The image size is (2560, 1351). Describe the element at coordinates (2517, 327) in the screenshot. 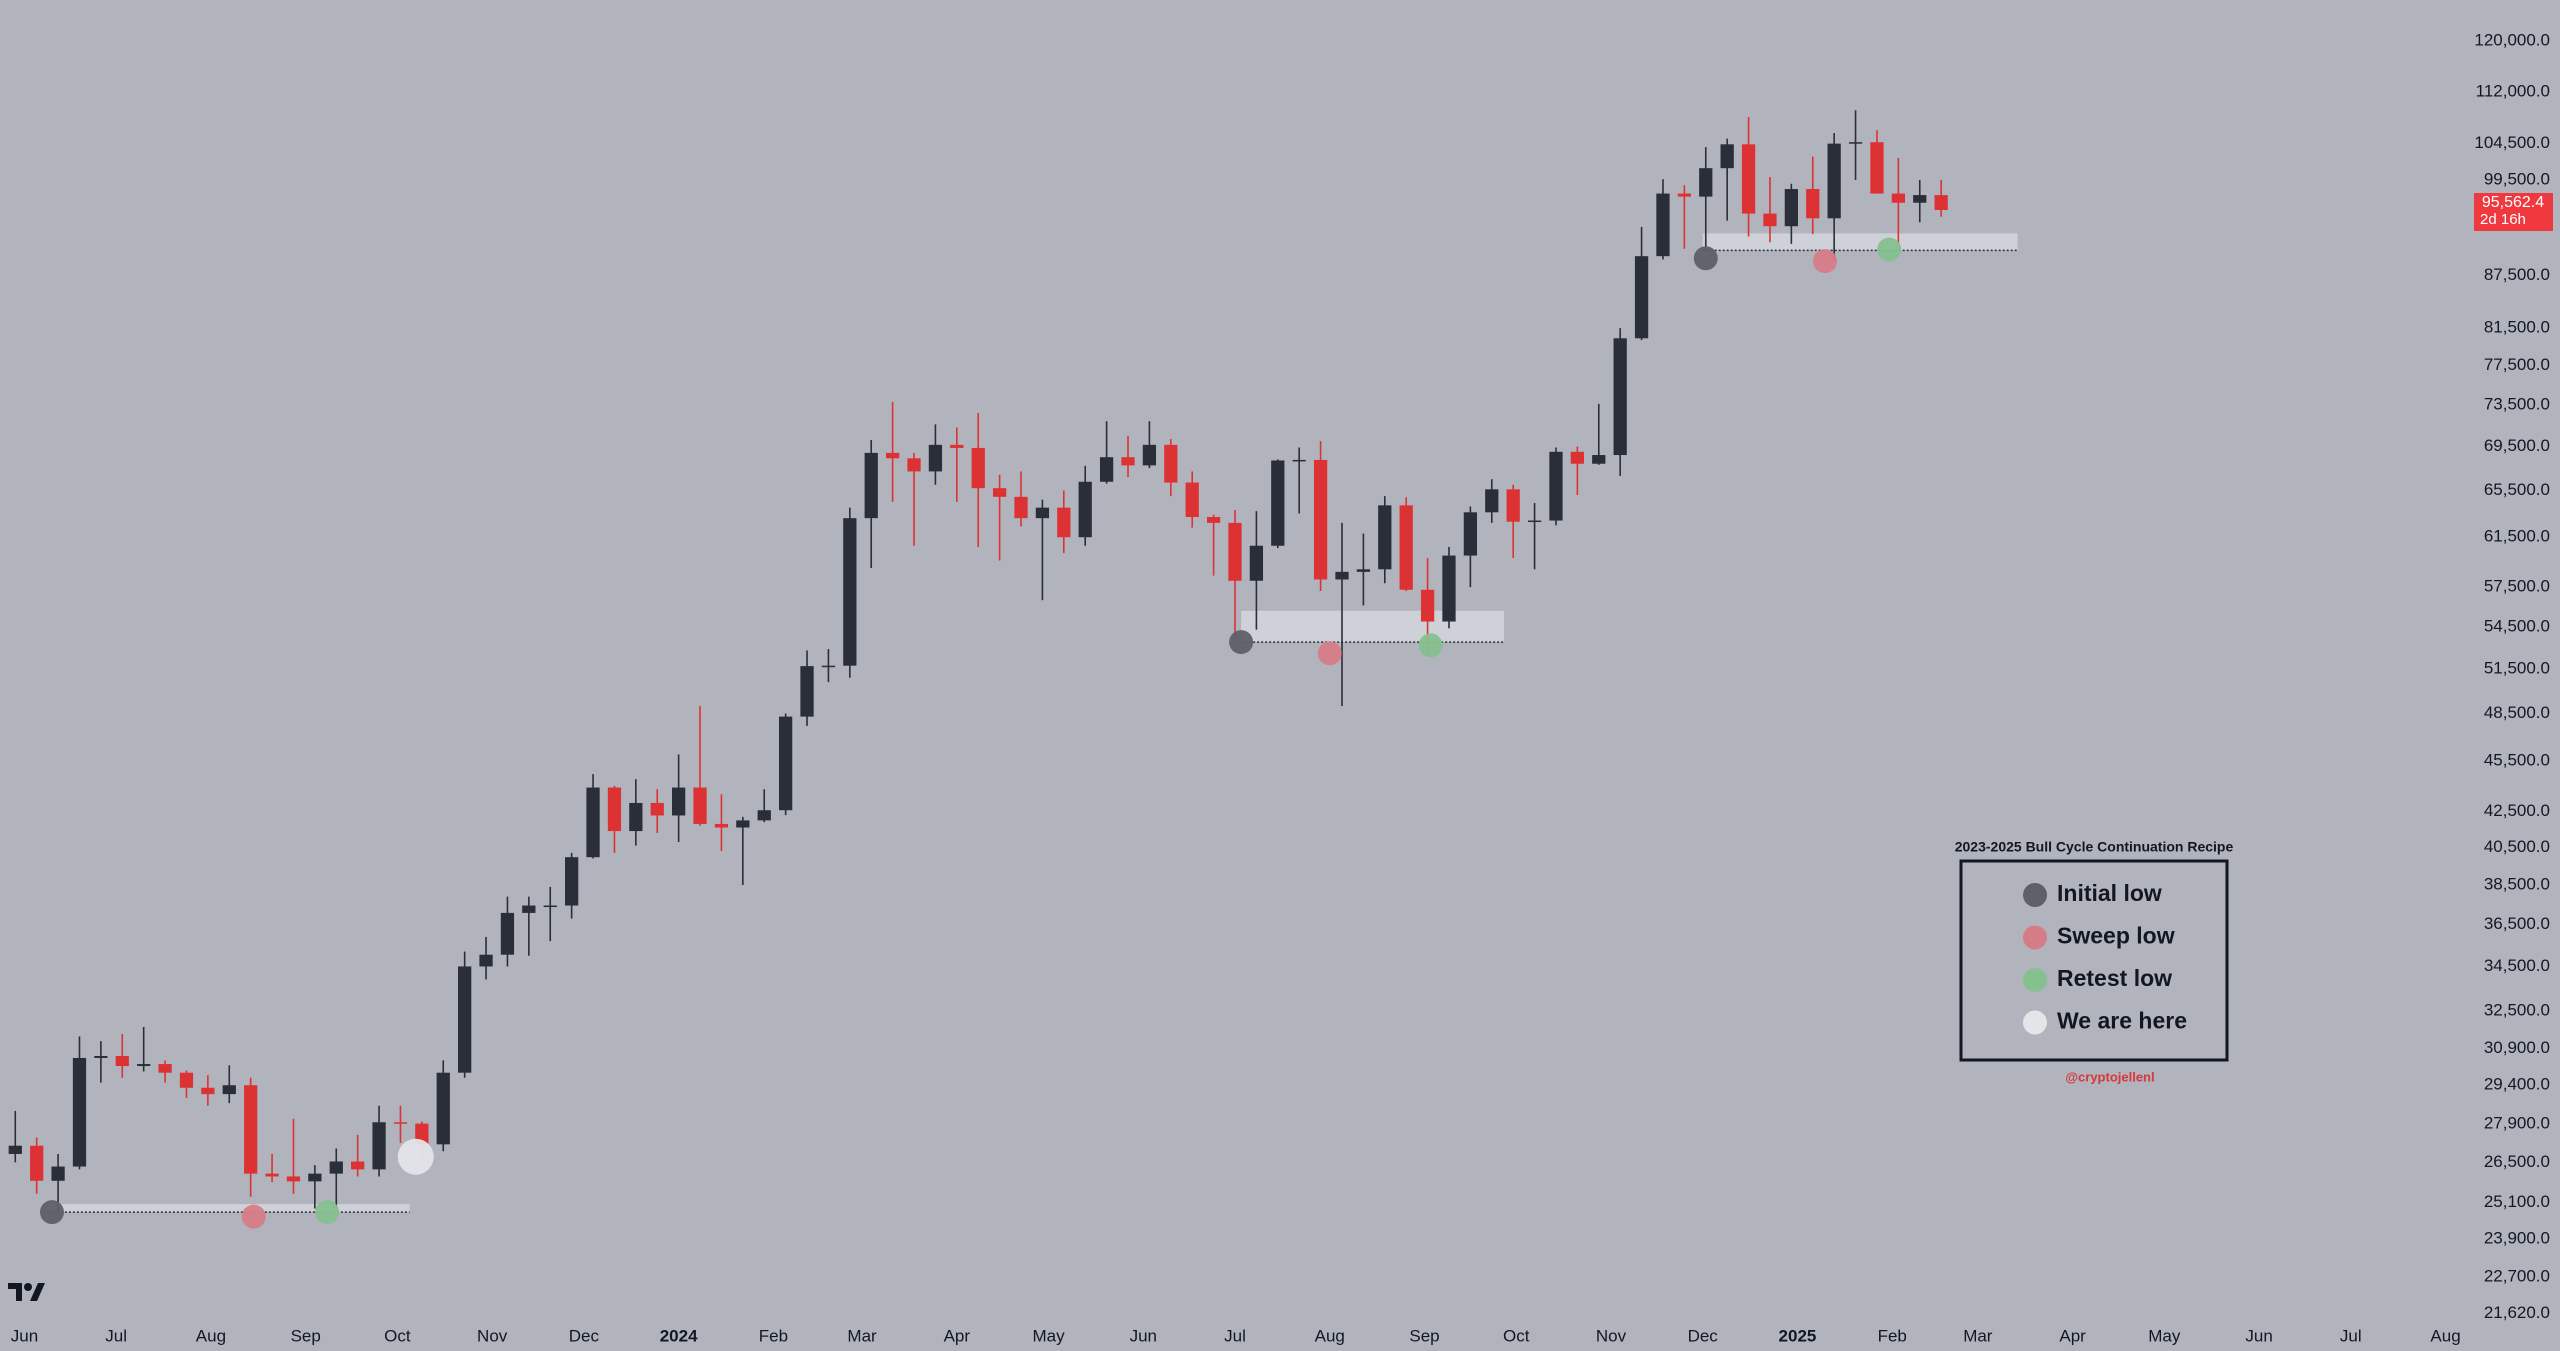

I see `y-tick-label: 81,500.0` at that location.